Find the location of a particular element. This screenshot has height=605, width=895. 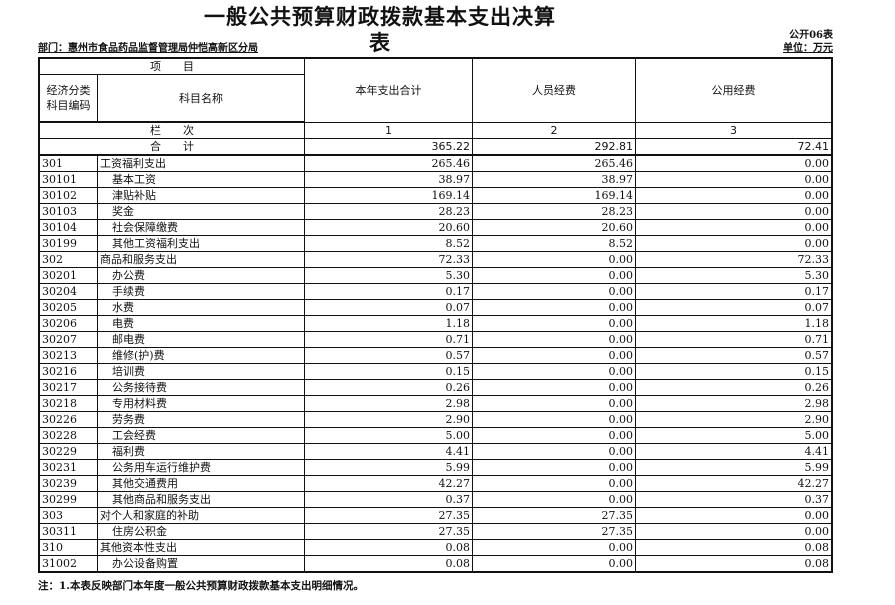

name-cell: 公务接待费 is located at coordinates (201, 387).